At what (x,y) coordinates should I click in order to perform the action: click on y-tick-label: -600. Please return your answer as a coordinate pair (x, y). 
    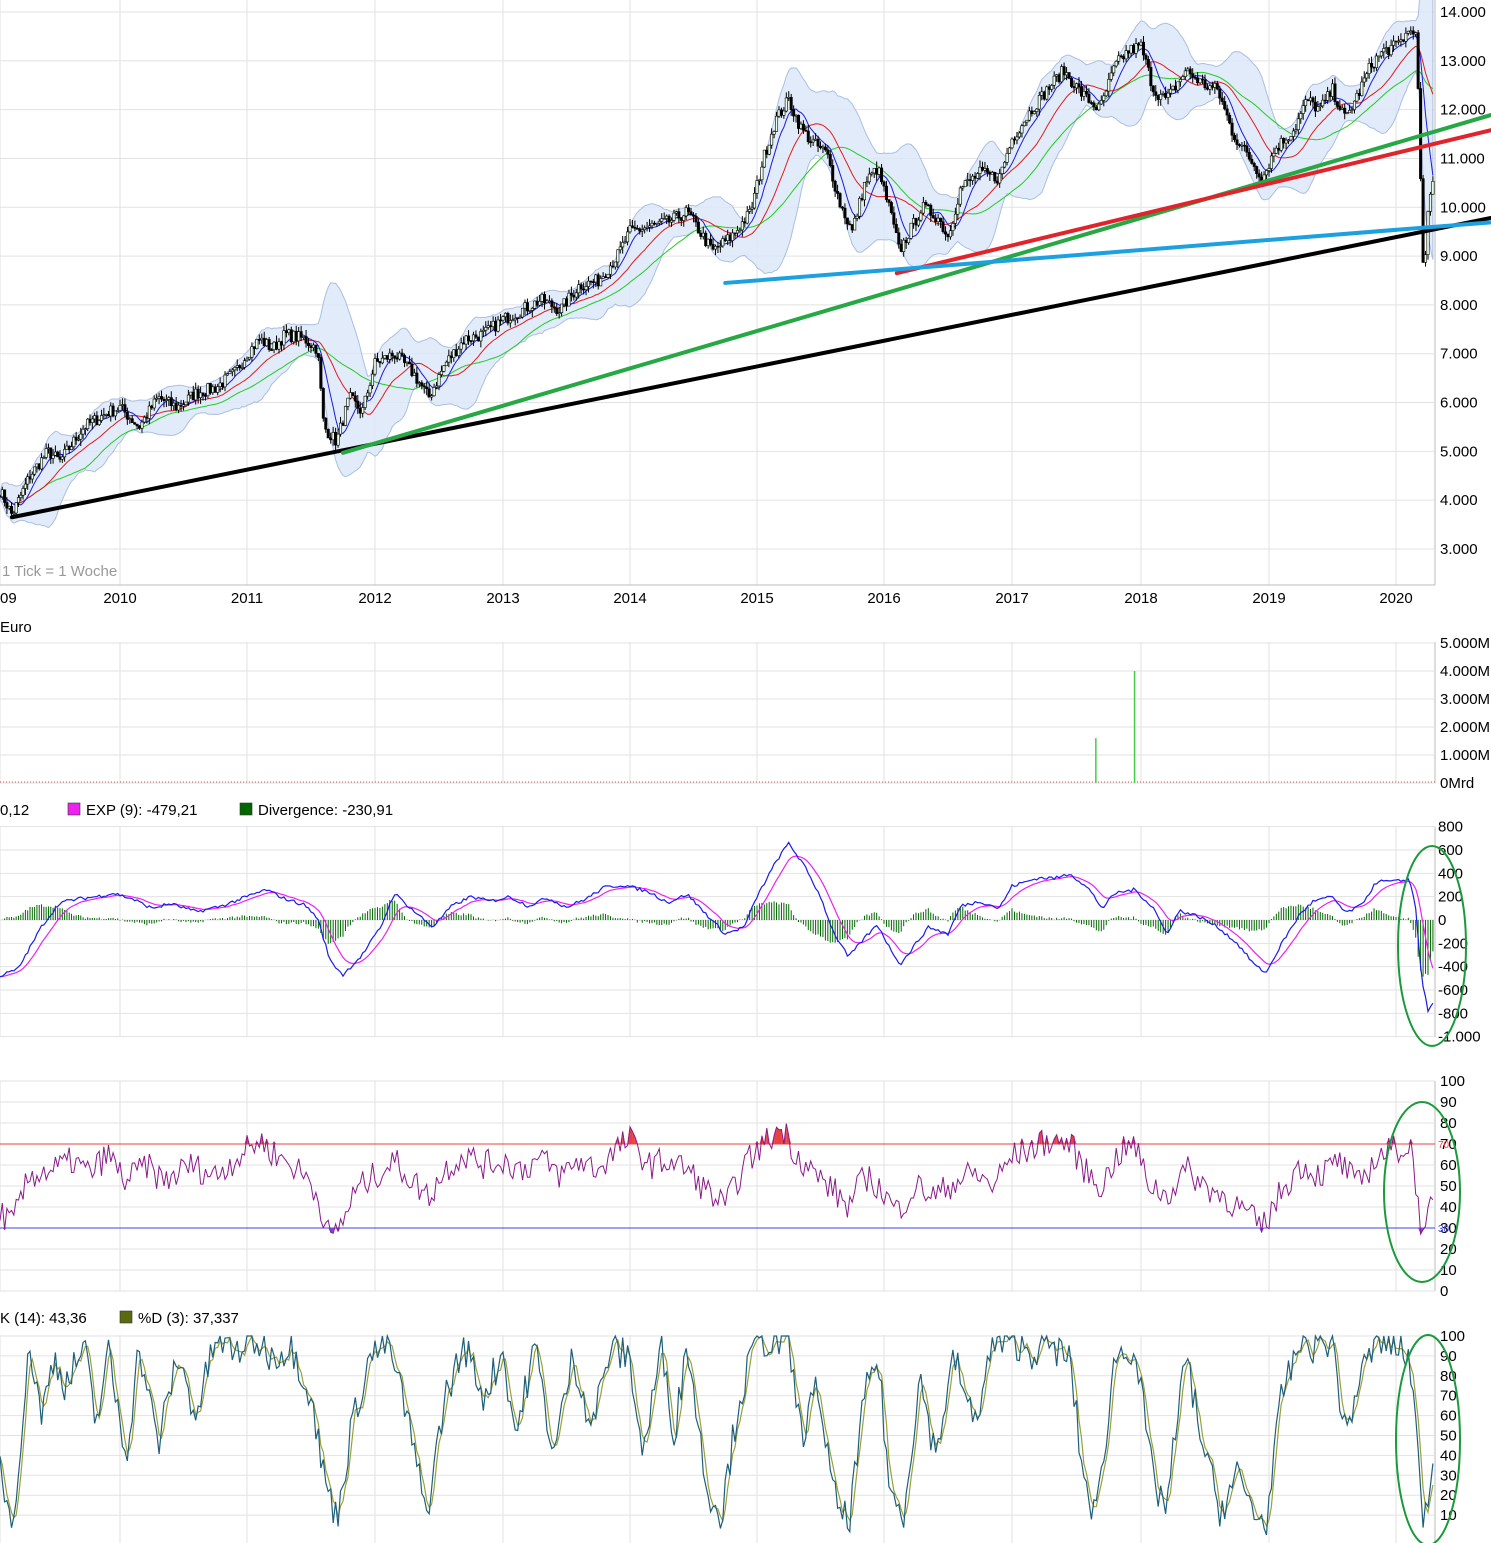
    Looking at the image, I should click on (1453, 990).